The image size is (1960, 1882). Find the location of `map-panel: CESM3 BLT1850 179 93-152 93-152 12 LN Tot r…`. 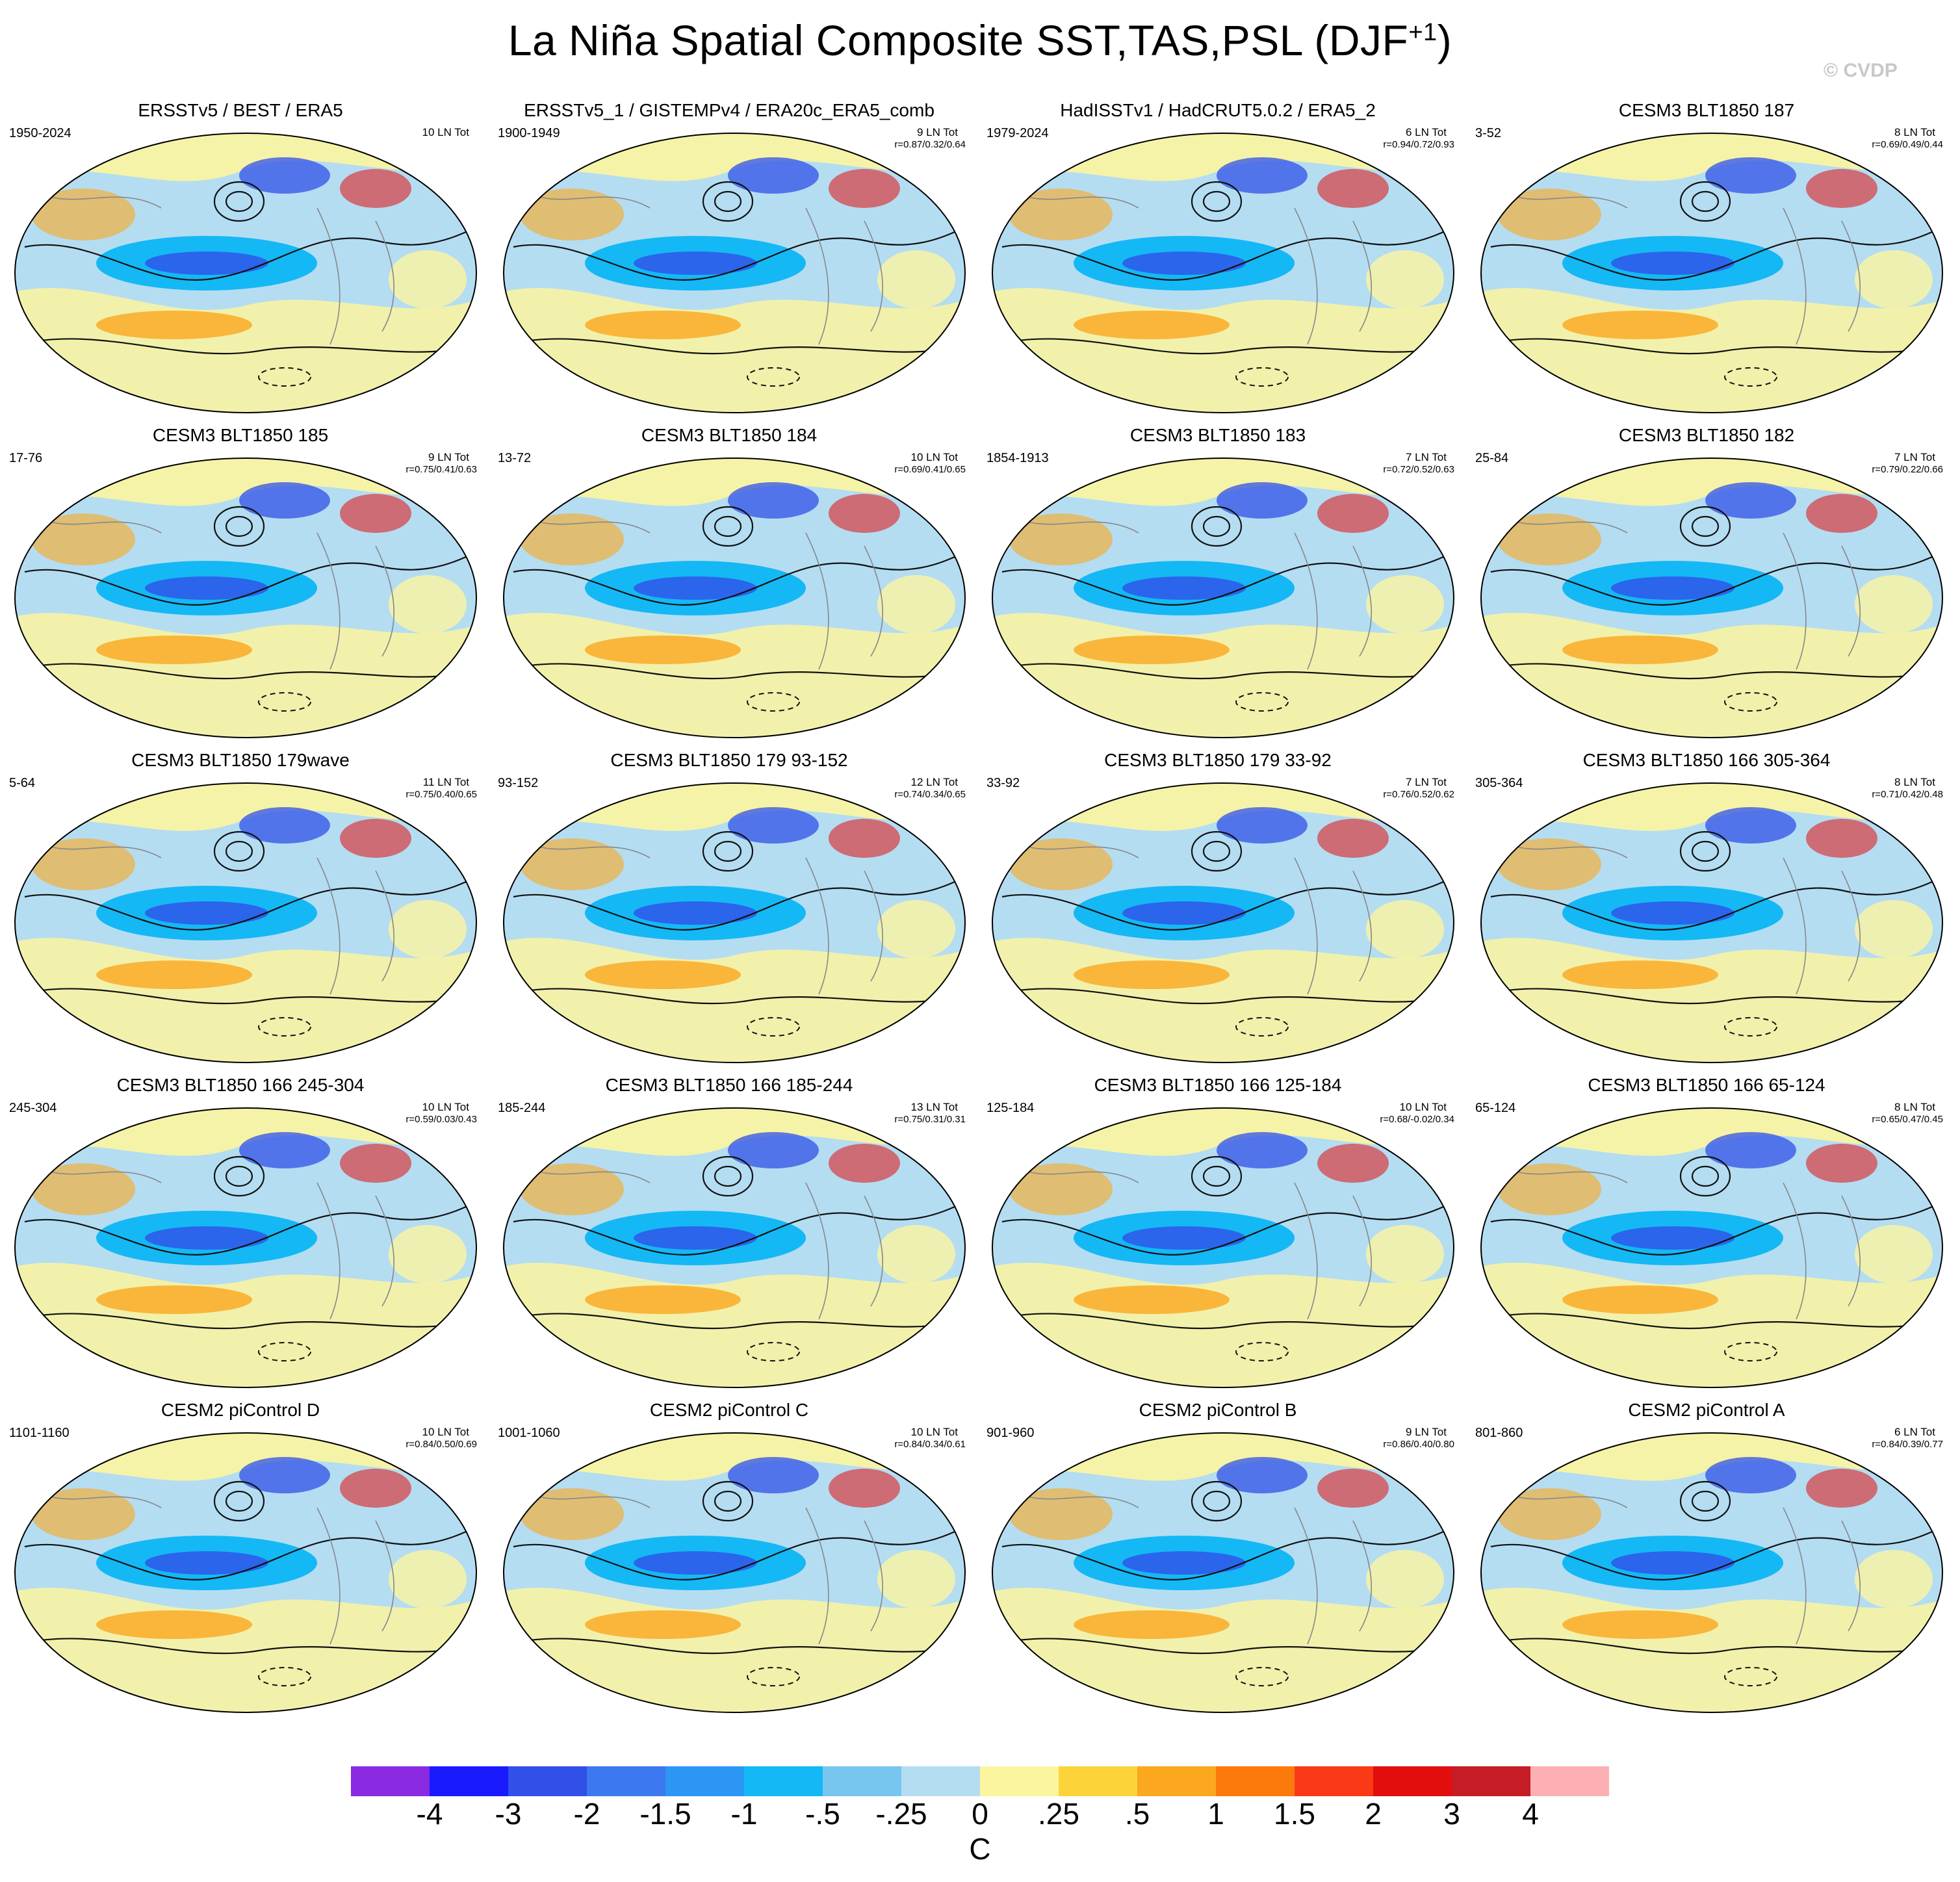

map-panel: CESM3 BLT1850 179 93-152 93-152 12 LN Tot r… is located at coordinates (729, 909).